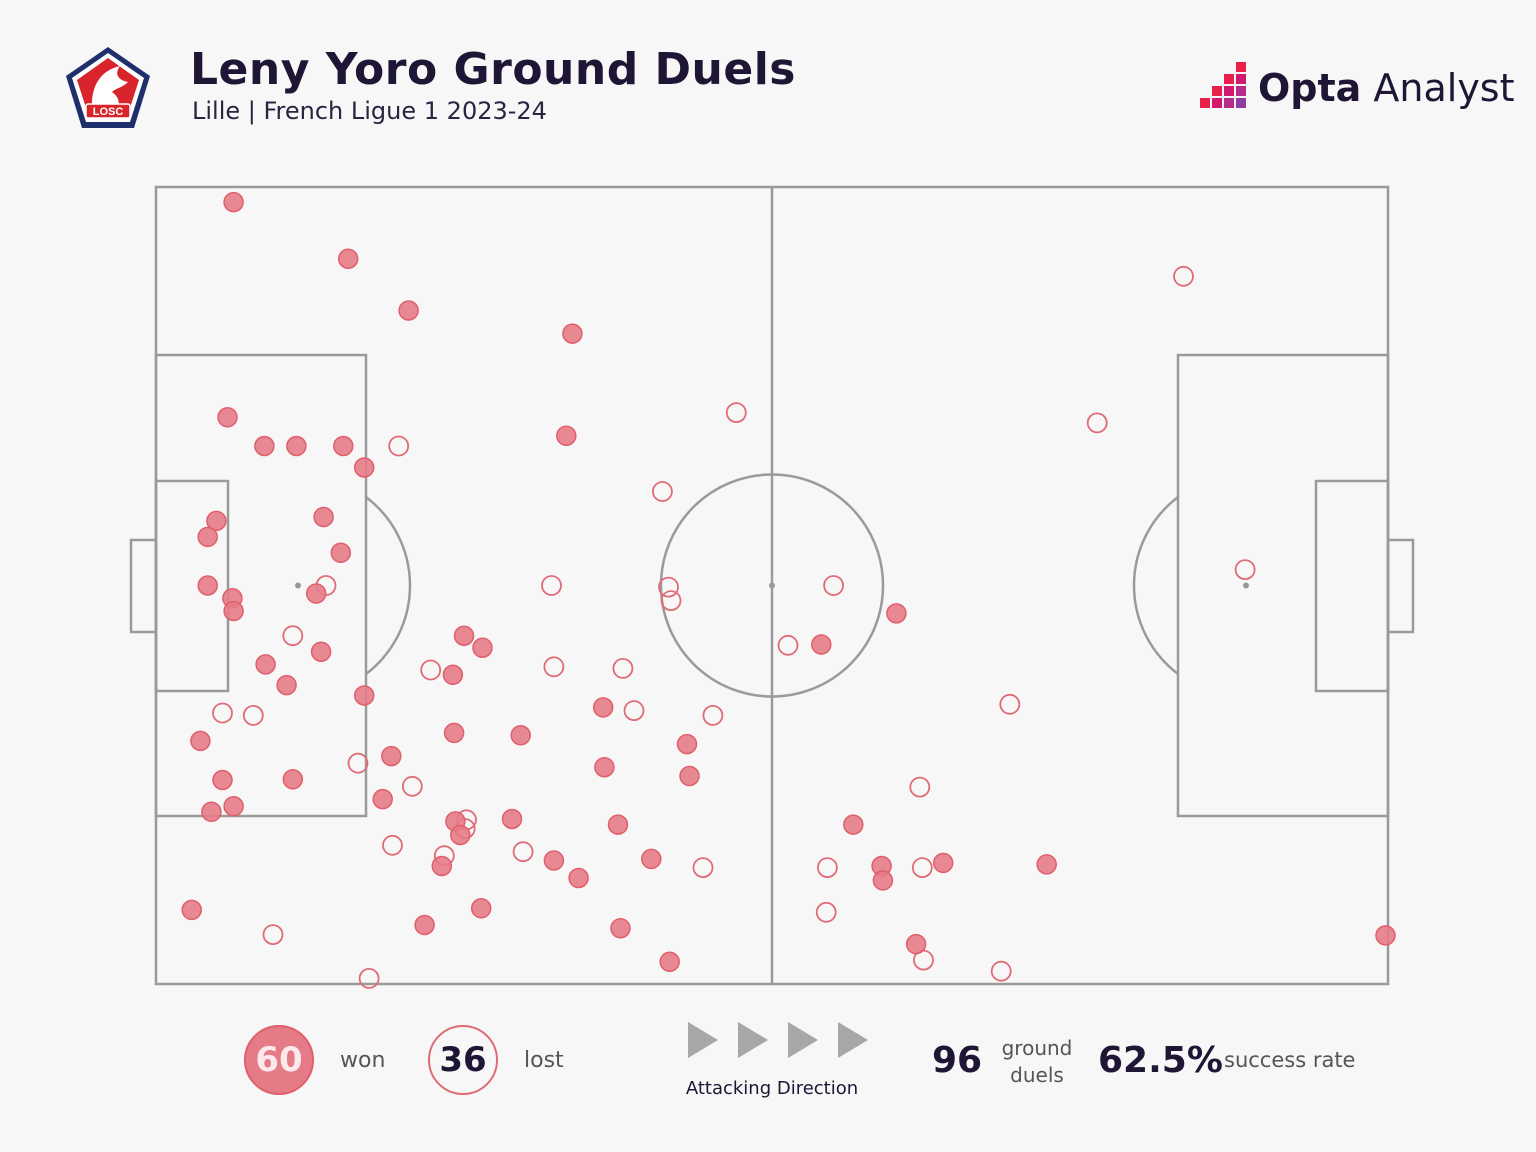 This screenshot has height=1152, width=1536. I want to click on total-duels-label: ground duels, so click(1037, 1062).